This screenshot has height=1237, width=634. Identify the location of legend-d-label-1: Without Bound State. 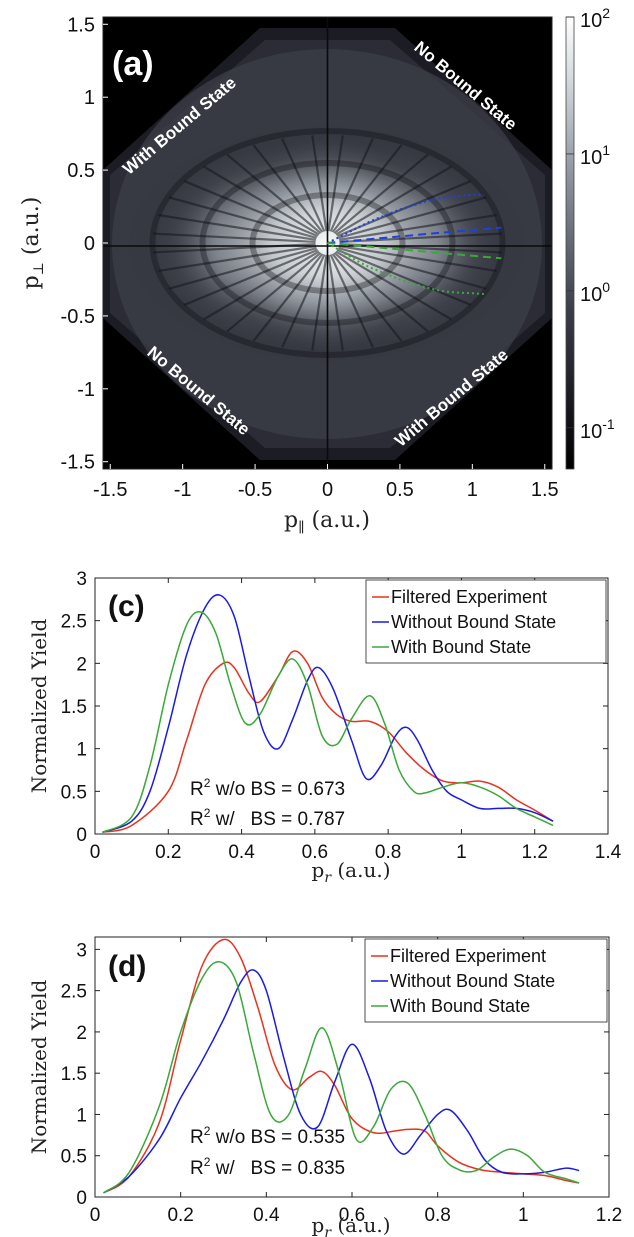
(472, 981).